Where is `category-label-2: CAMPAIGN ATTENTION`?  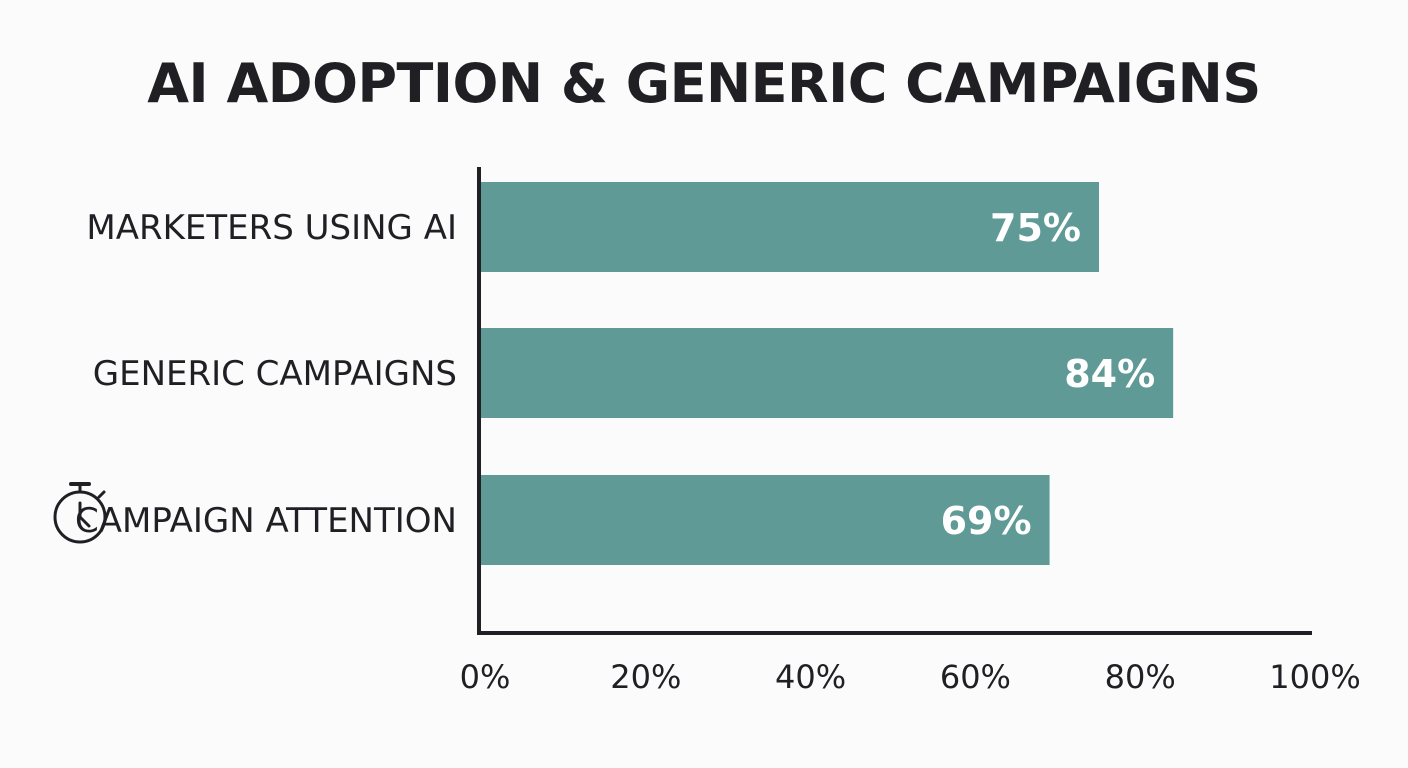
category-label-2: CAMPAIGN ATTENTION is located at coordinates (266, 521).